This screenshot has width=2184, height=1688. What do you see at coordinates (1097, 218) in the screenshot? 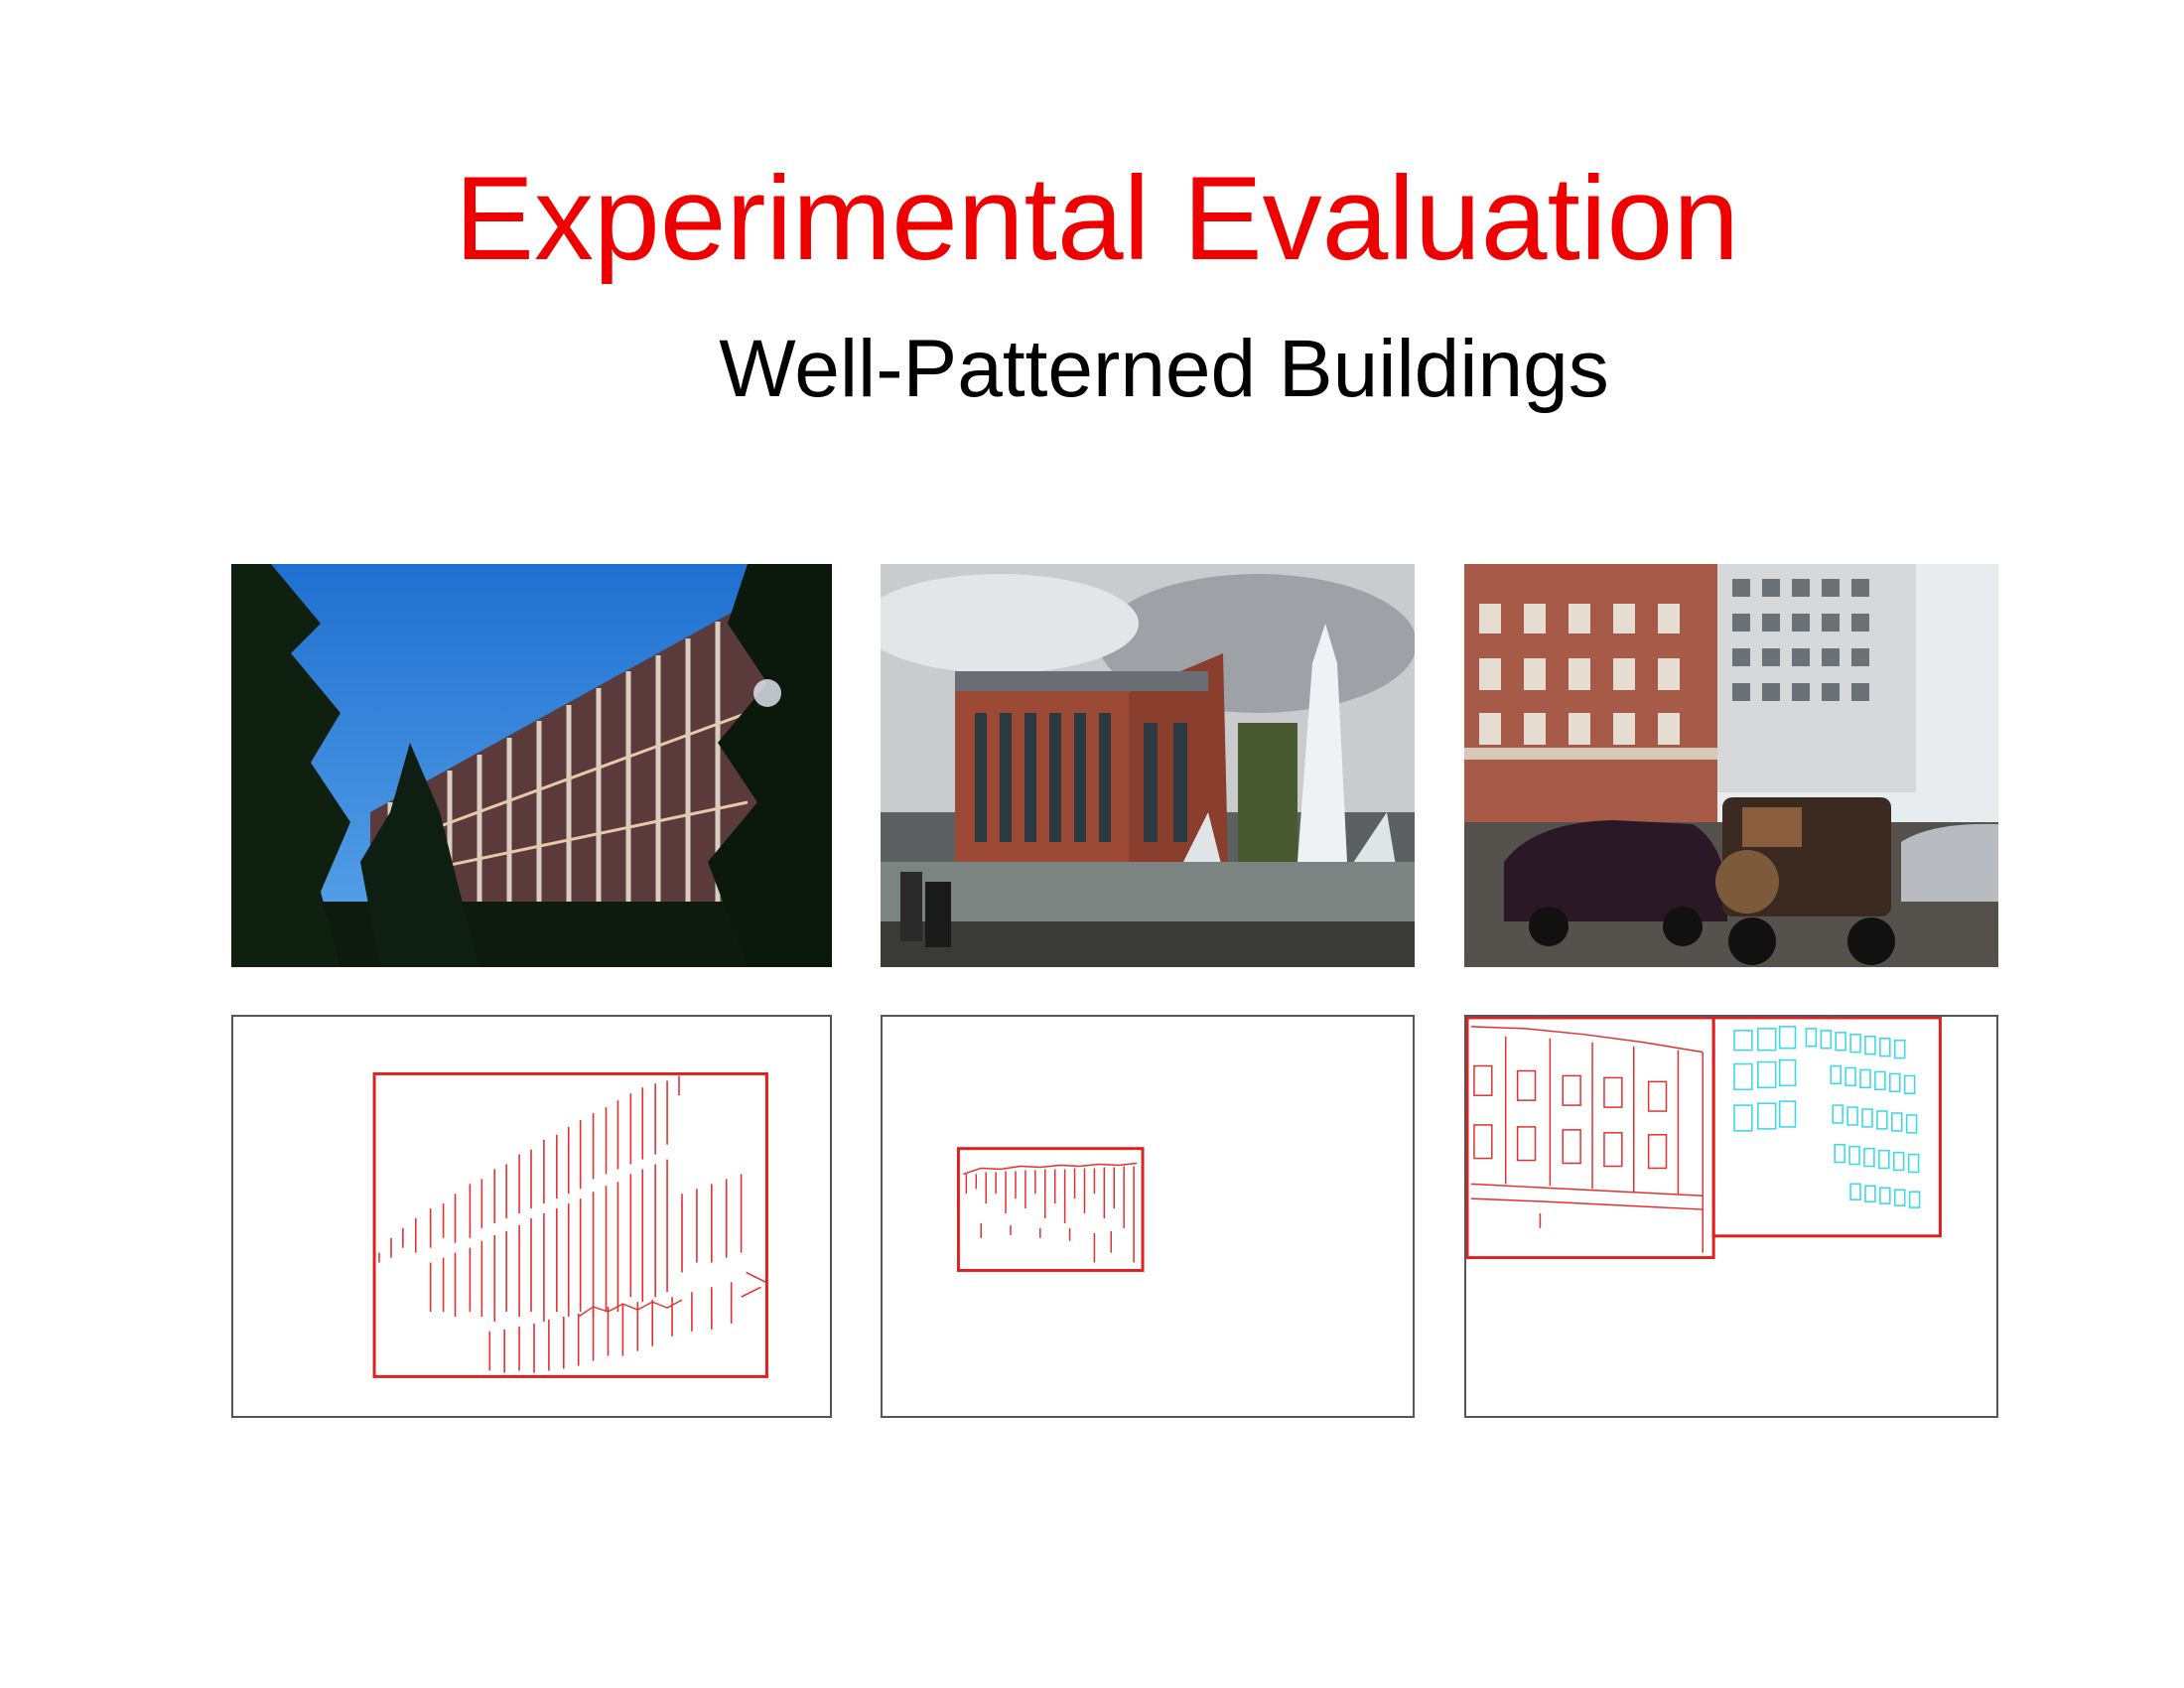
I see `slide-title: Experimental Evaluation` at bounding box center [1097, 218].